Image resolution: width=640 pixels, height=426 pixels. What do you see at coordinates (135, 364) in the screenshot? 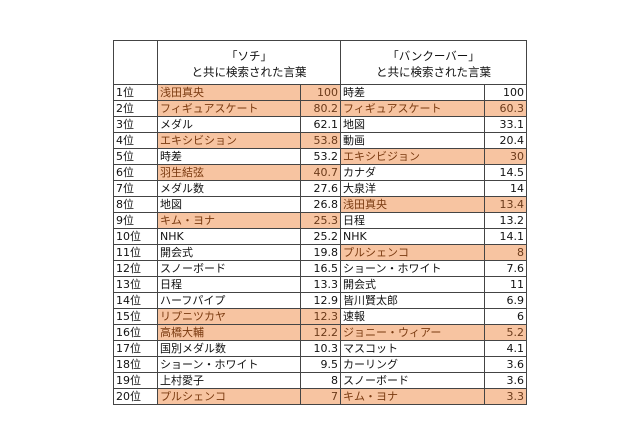
I see `rank-cell: 18位` at bounding box center [135, 364].